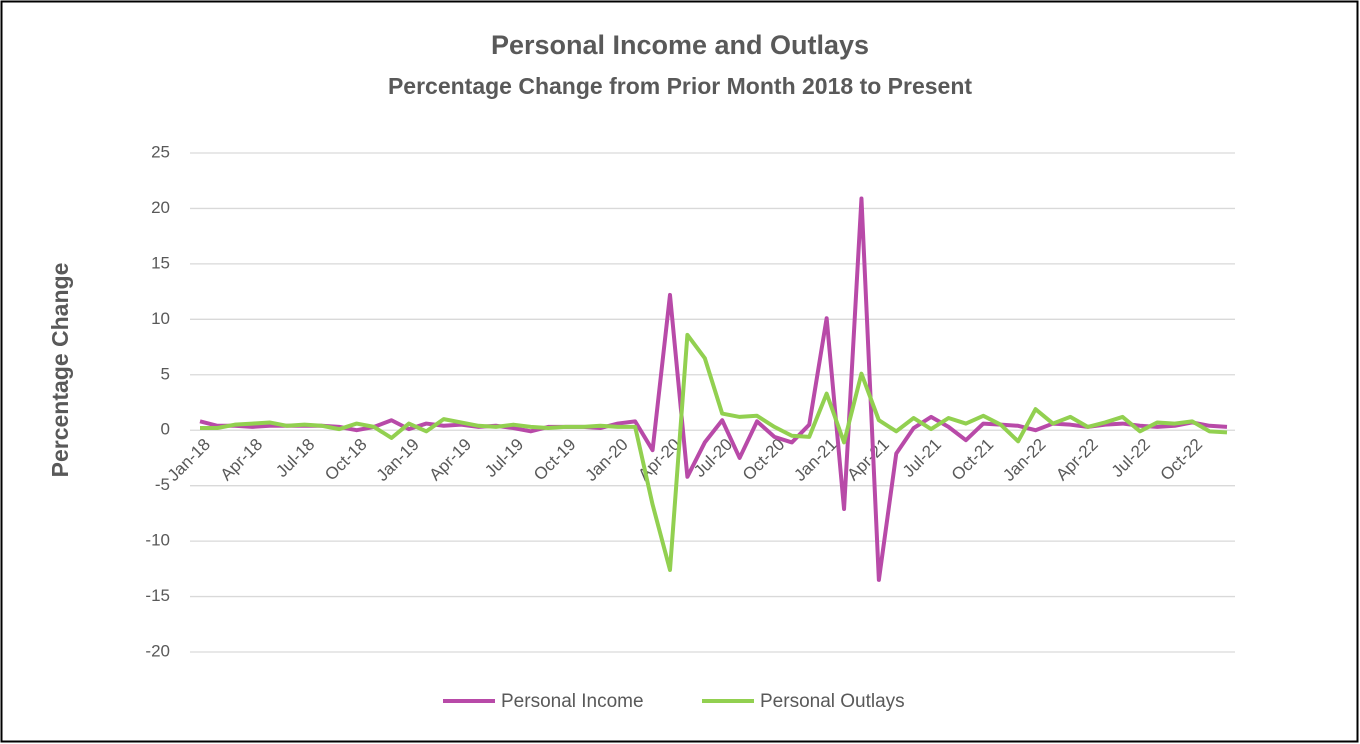  What do you see at coordinates (157, 650) in the screenshot?
I see `y-tick-label: -20` at bounding box center [157, 650].